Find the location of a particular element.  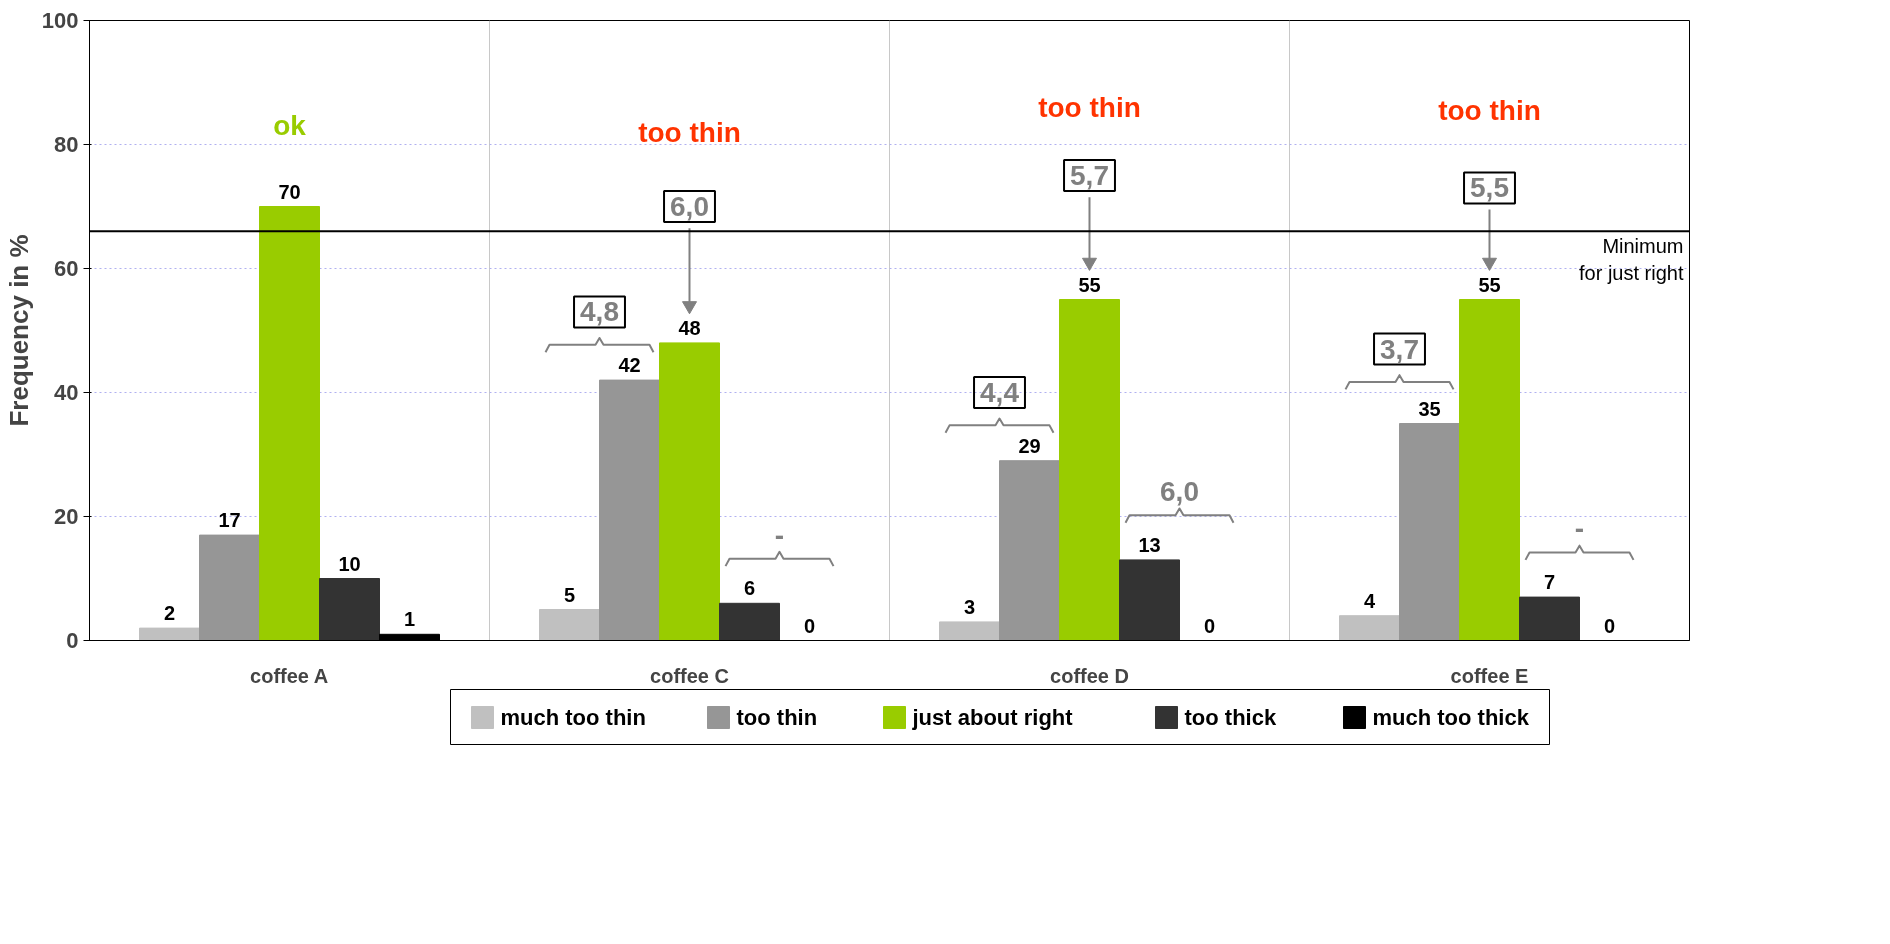

y-tick-label: 60 is located at coordinates (66, 268).